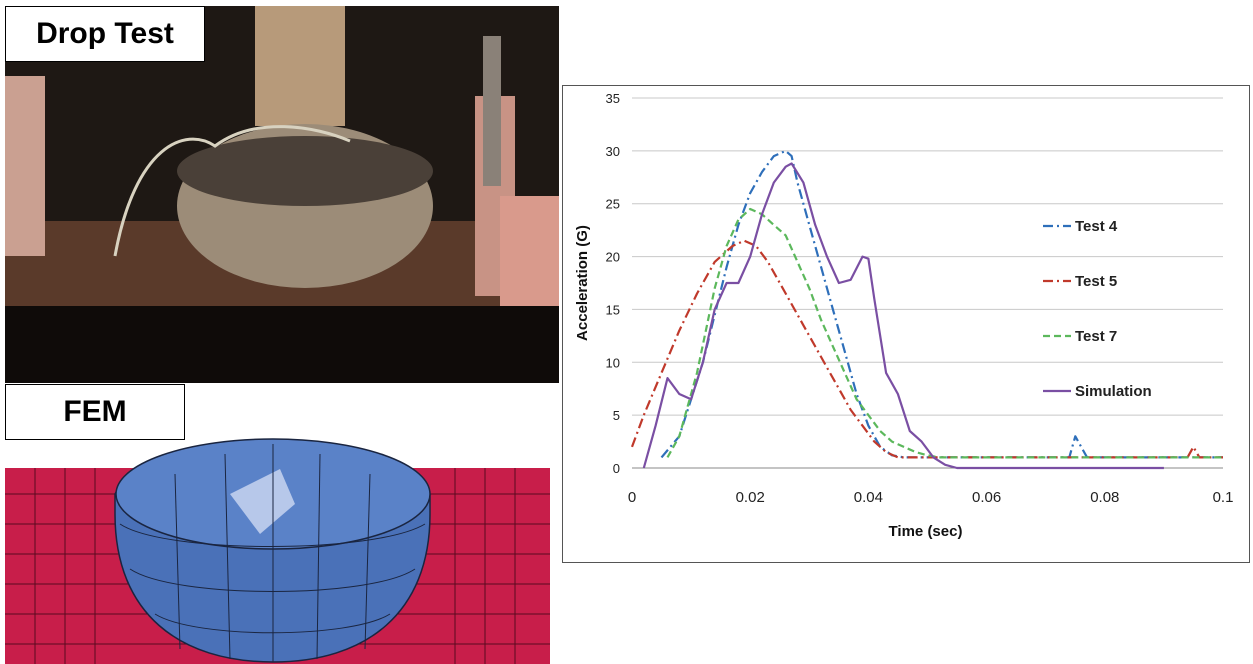  I want to click on x-axis-title: Time (sec), so click(926, 531).